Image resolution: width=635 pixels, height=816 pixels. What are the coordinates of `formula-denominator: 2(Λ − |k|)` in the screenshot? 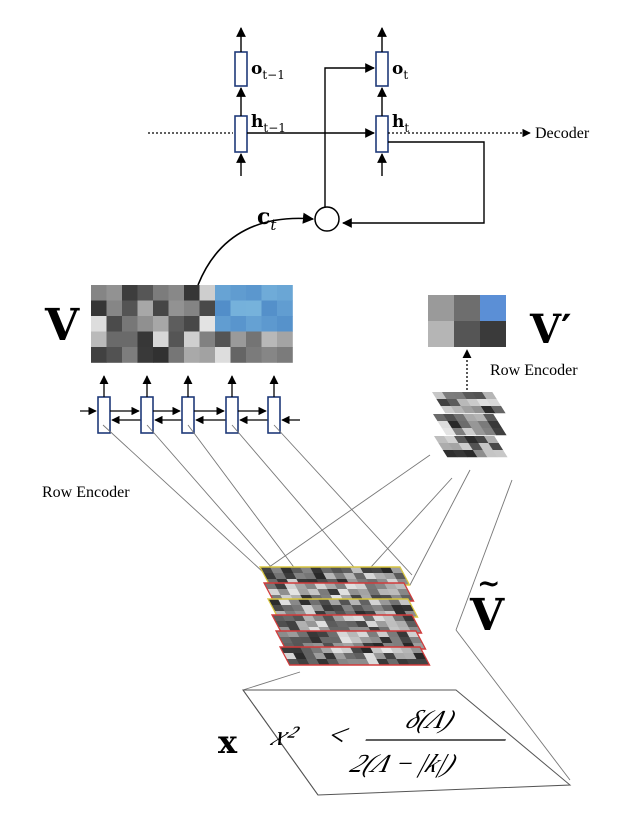 It's located at (403, 764).